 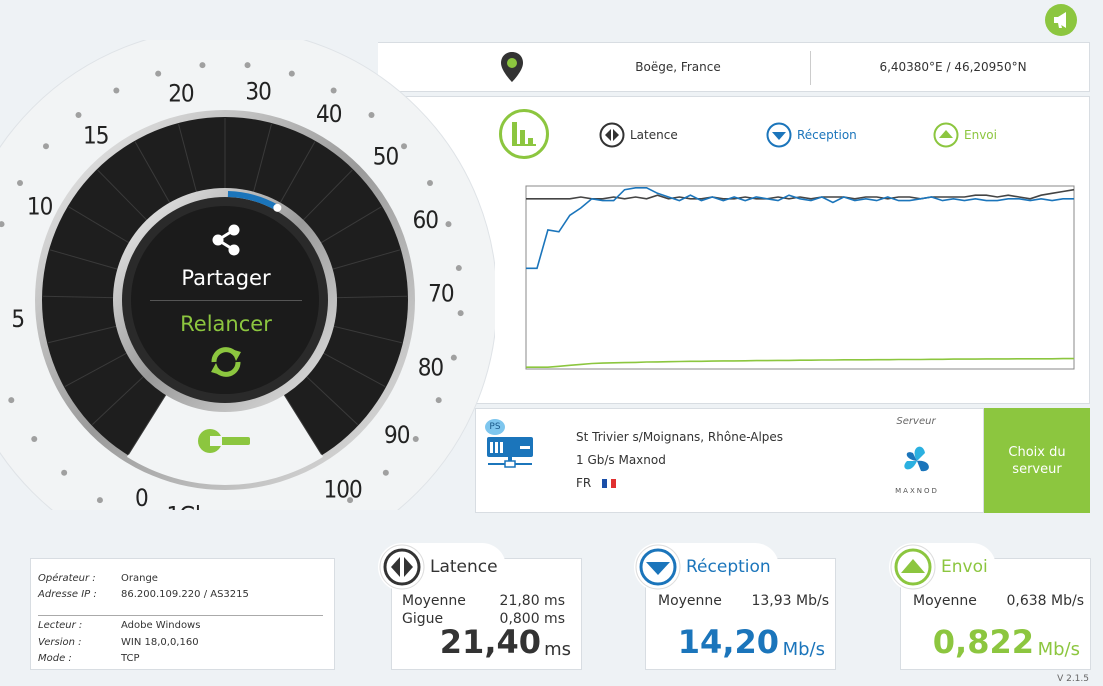 I want to click on gauge-tick-label: 80, so click(x=431, y=368).